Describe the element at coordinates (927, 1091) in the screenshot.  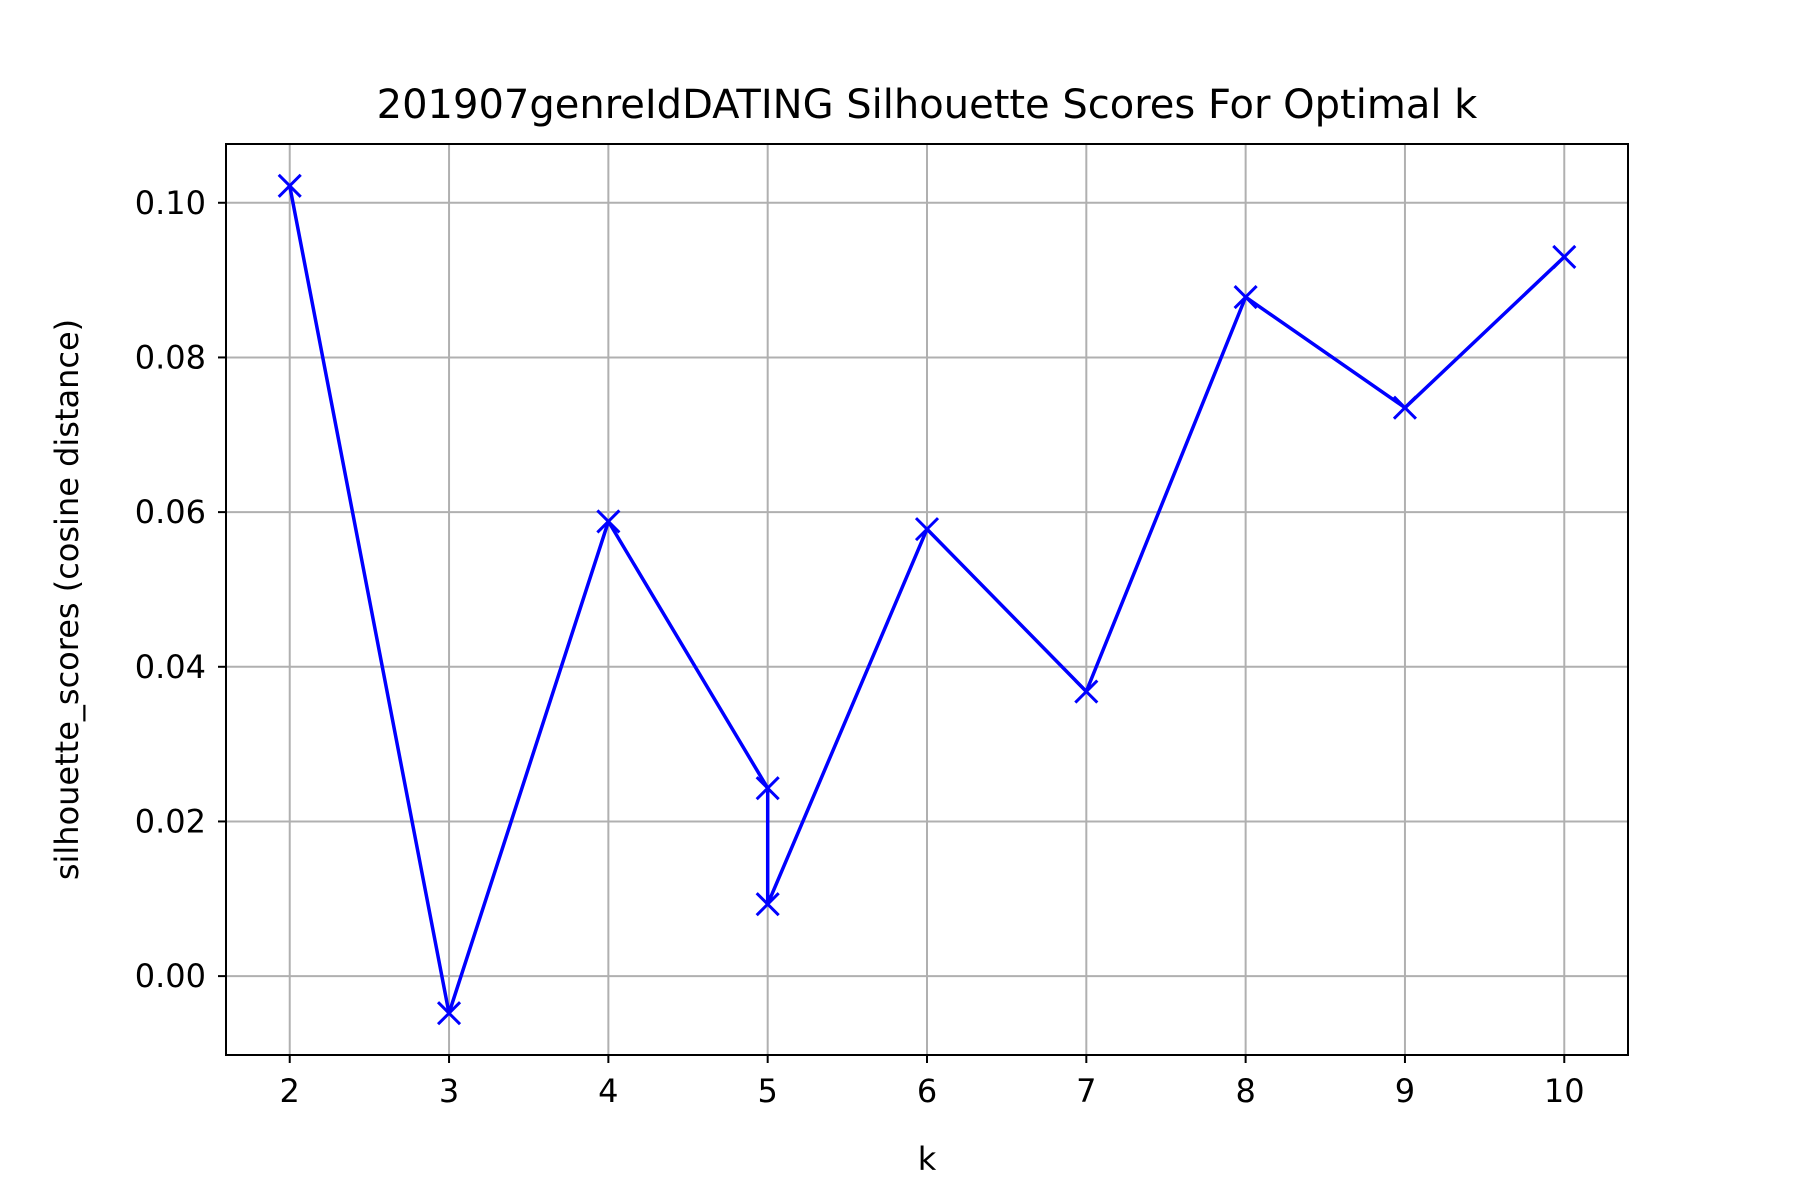
I see `x-tick-label: 6` at that location.